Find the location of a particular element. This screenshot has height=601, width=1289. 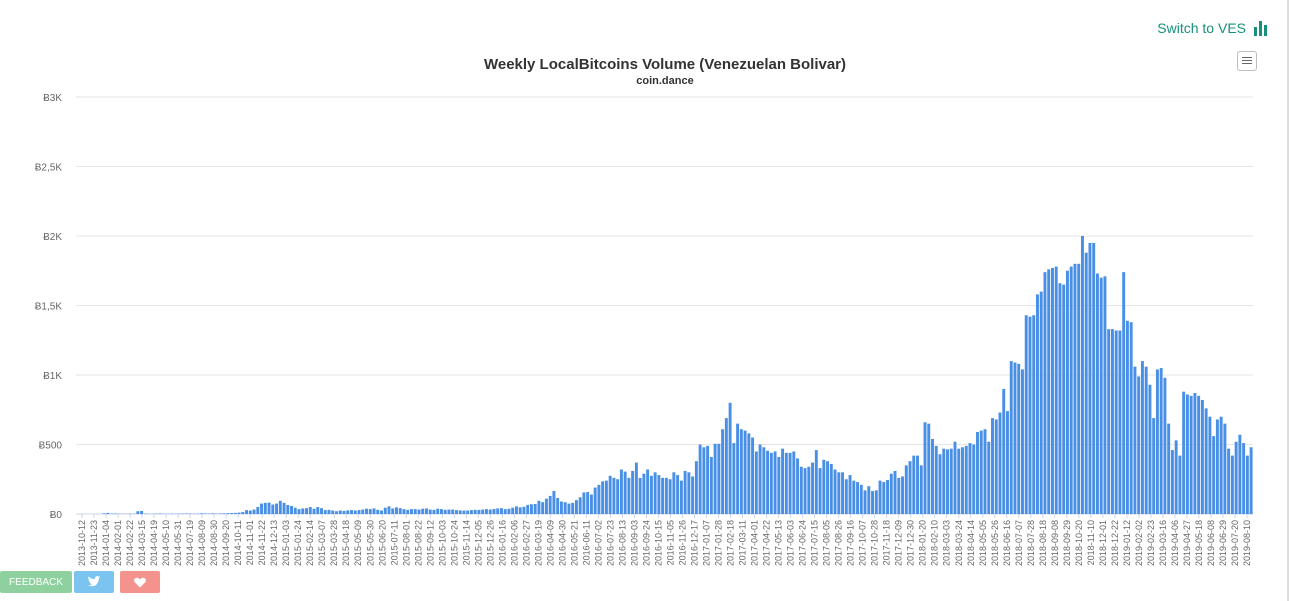

chart-menu-button is located at coordinates (1247, 61).